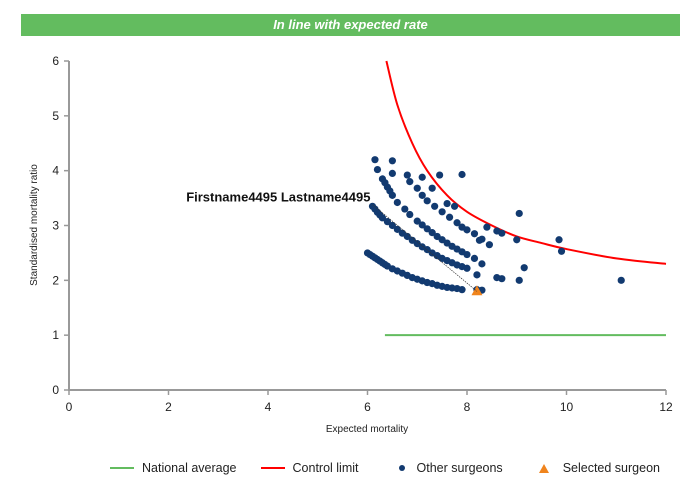  I want to click on legend-item-other-surgeons: Other surgeons, so click(443, 468).